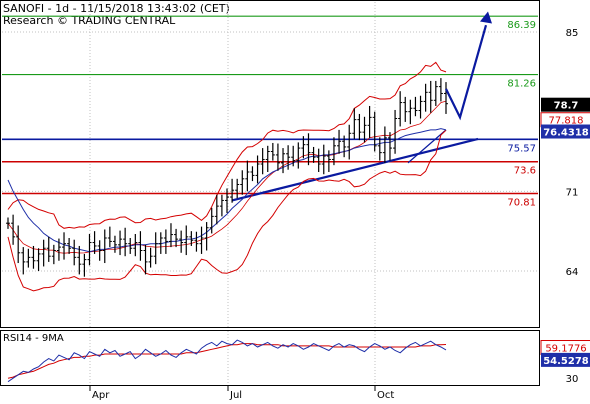 Image resolution: width=590 pixels, height=404 pixels. Describe the element at coordinates (572, 33) in the screenshot. I see `y-tick-label: 85` at that location.